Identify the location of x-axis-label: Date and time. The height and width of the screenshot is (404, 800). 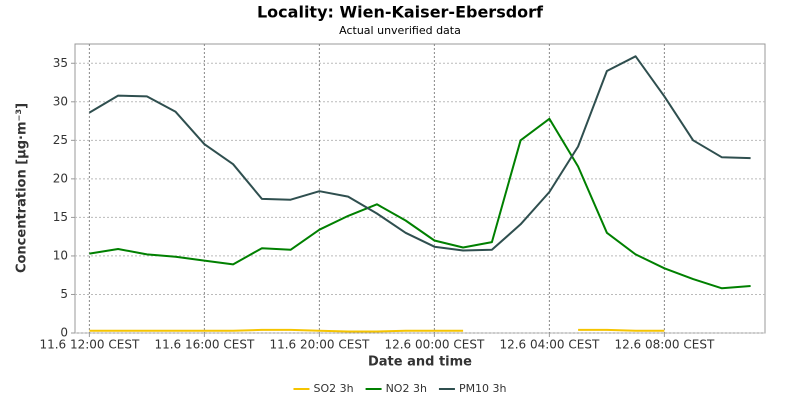
(420, 362).